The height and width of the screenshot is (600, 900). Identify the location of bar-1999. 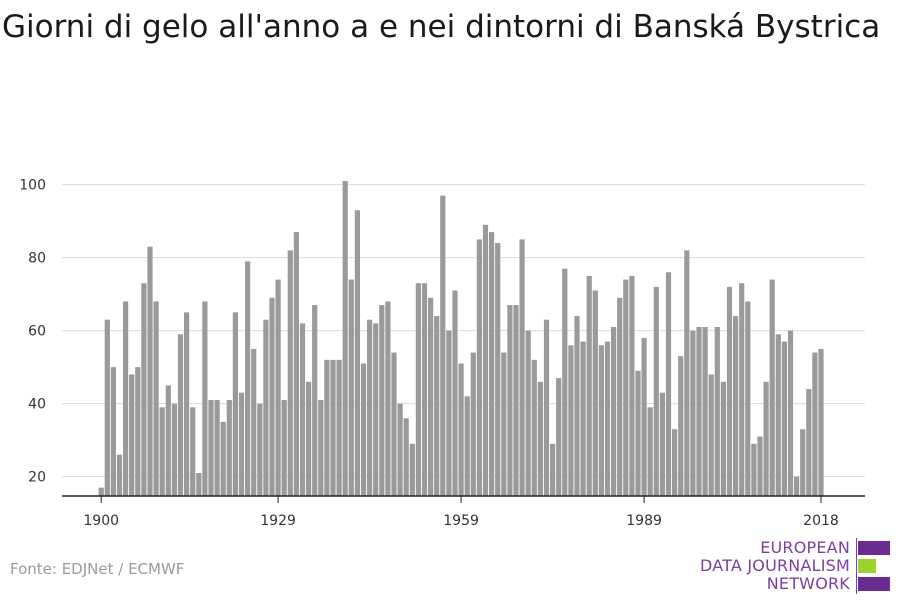
(705, 411).